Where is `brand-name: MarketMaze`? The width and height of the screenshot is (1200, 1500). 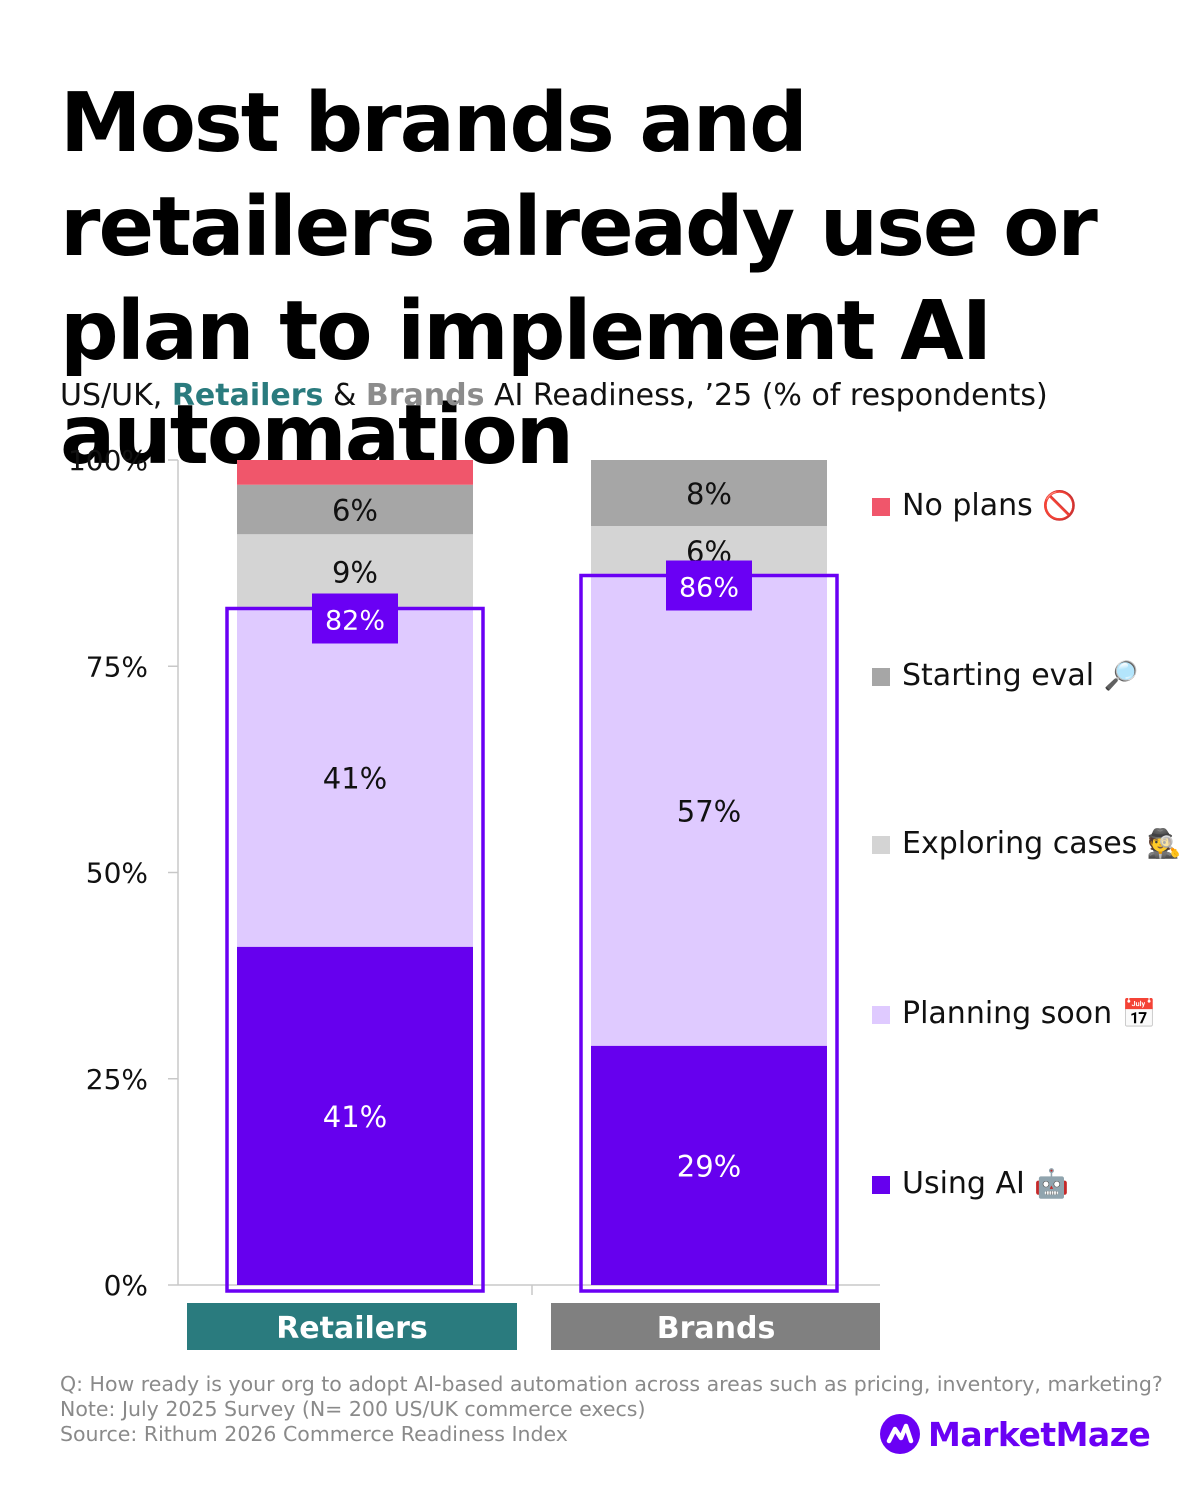
brand-name: MarketMaze is located at coordinates (1039, 1434).